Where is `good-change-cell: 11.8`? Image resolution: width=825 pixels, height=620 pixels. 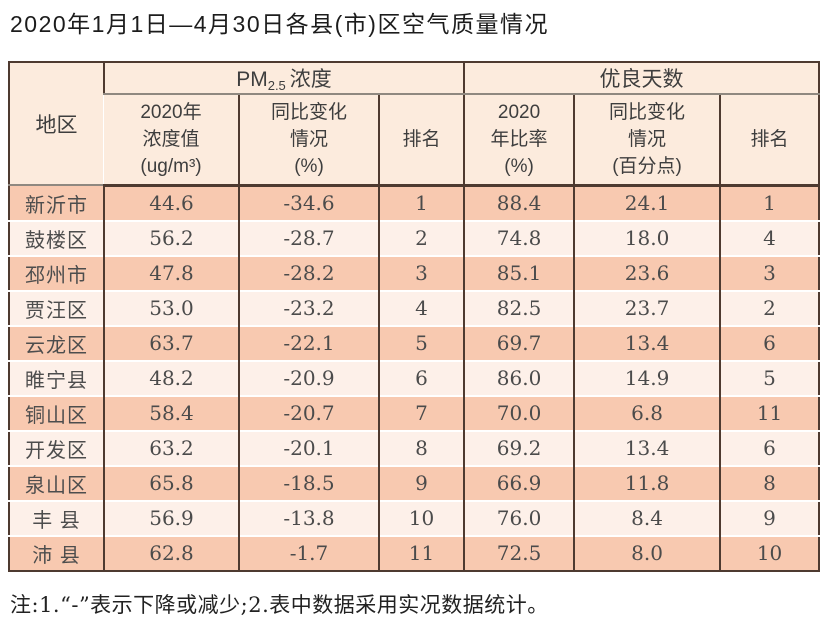
good-change-cell: 11.8 is located at coordinates (647, 482).